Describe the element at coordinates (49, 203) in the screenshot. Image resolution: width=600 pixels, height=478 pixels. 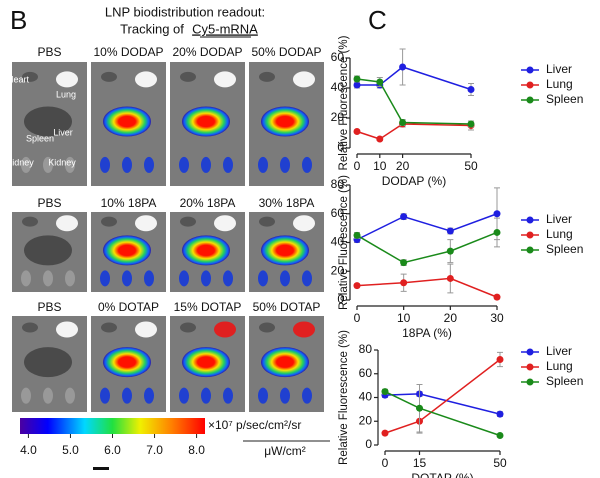
I see `condition-label: PBS` at that location.